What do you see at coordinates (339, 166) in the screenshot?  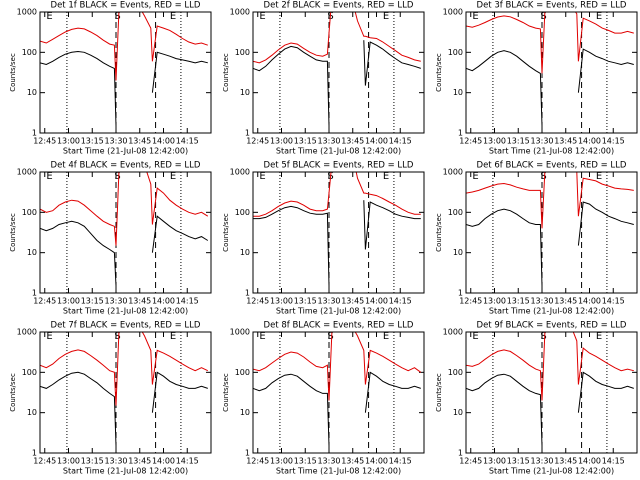 I see `chart-title: Det 5f BLACK = Events, RED = LLD` at bounding box center [339, 166].